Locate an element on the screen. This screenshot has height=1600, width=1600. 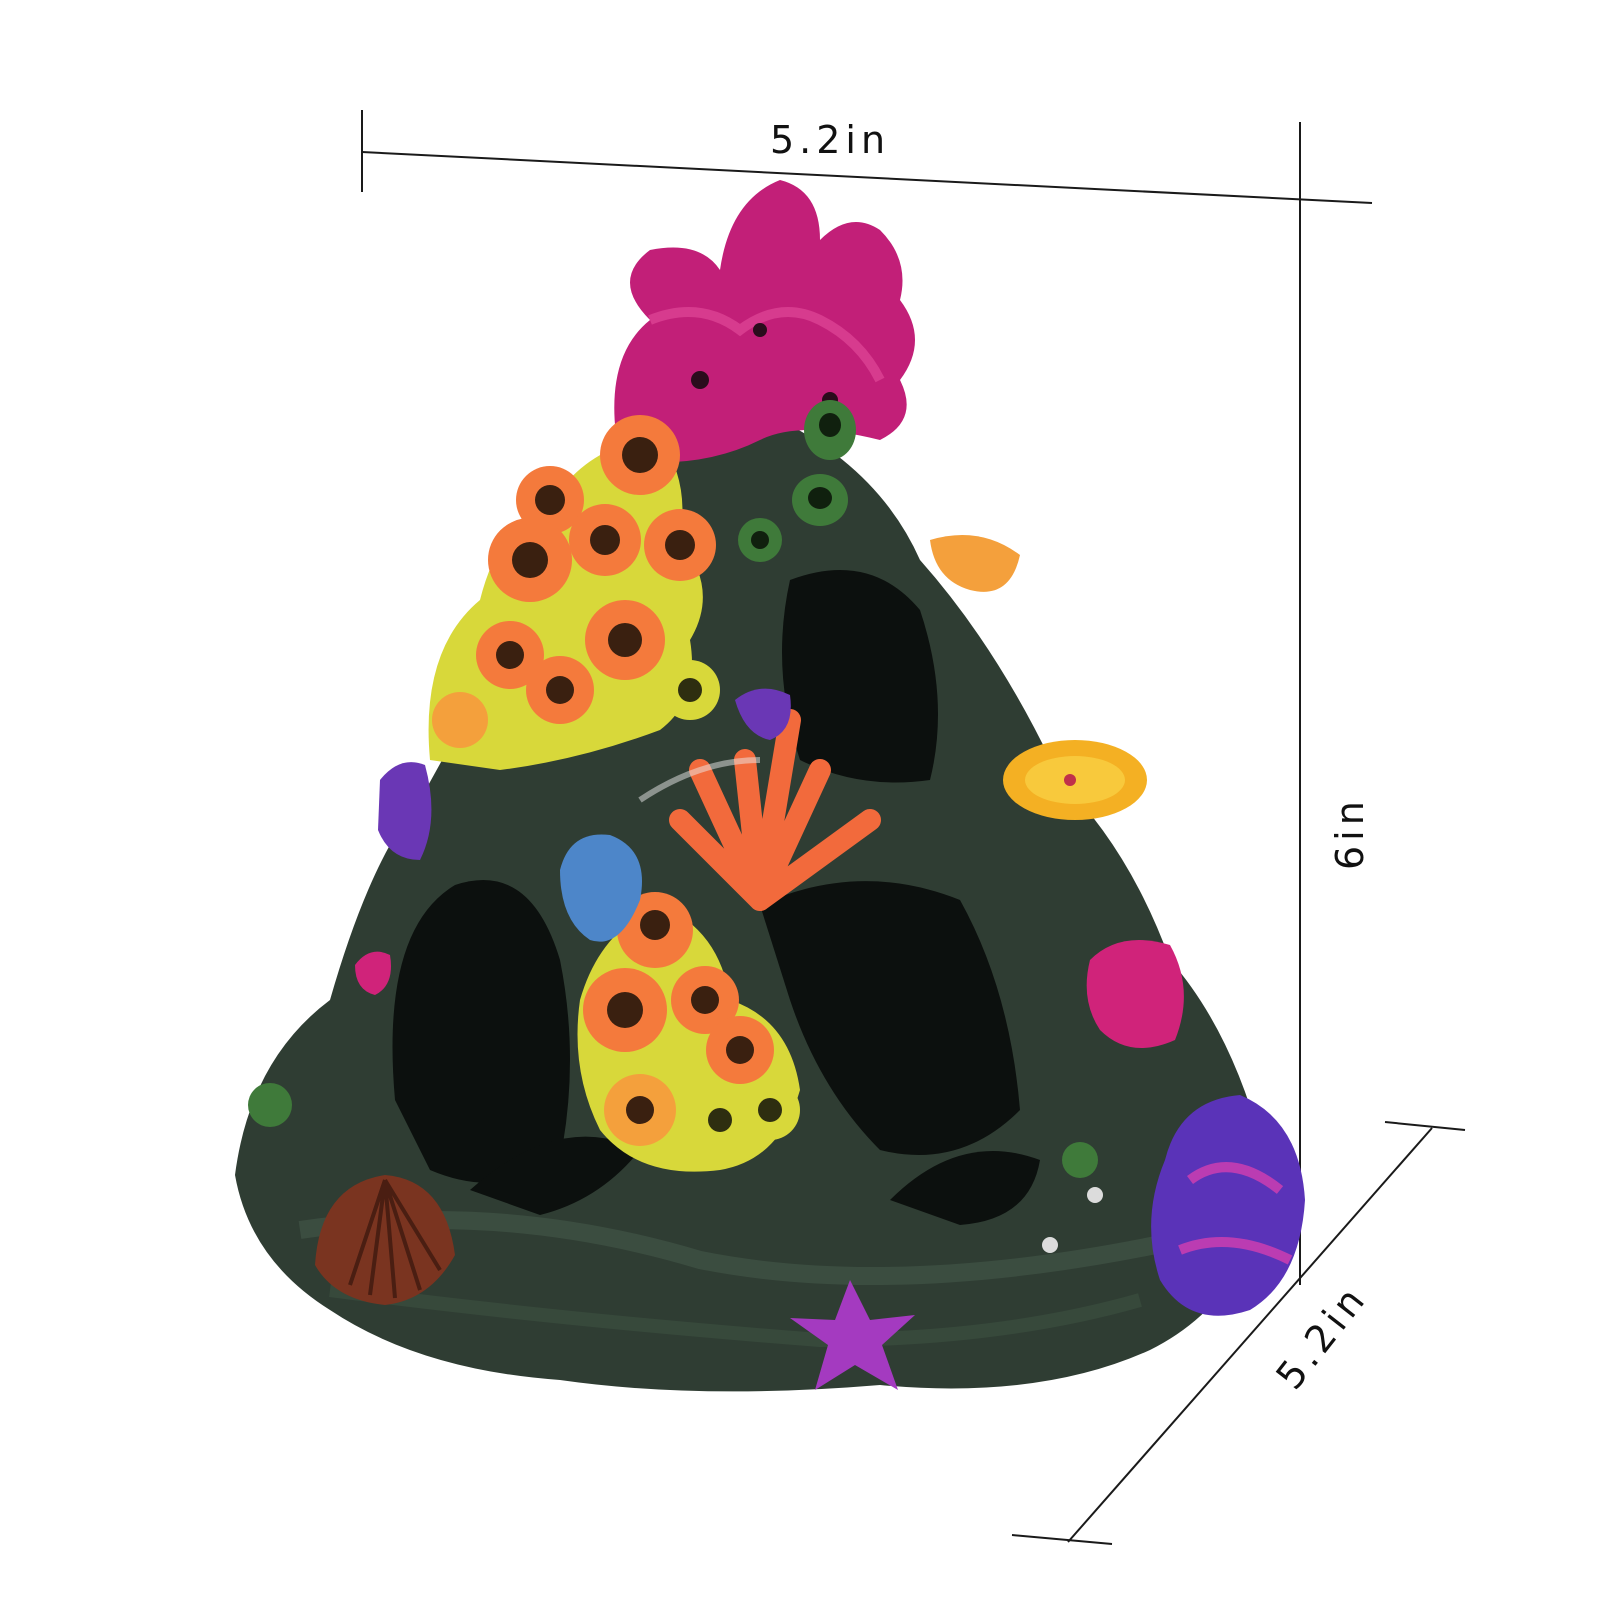
orange-tube-coral-upper is located at coordinates (574, 592).